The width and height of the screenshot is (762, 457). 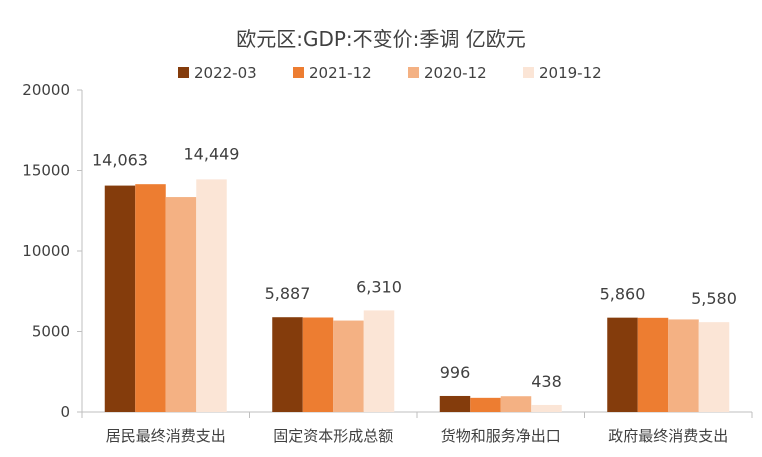 I want to click on category-label: 货物和服务净出口, so click(x=501, y=436).